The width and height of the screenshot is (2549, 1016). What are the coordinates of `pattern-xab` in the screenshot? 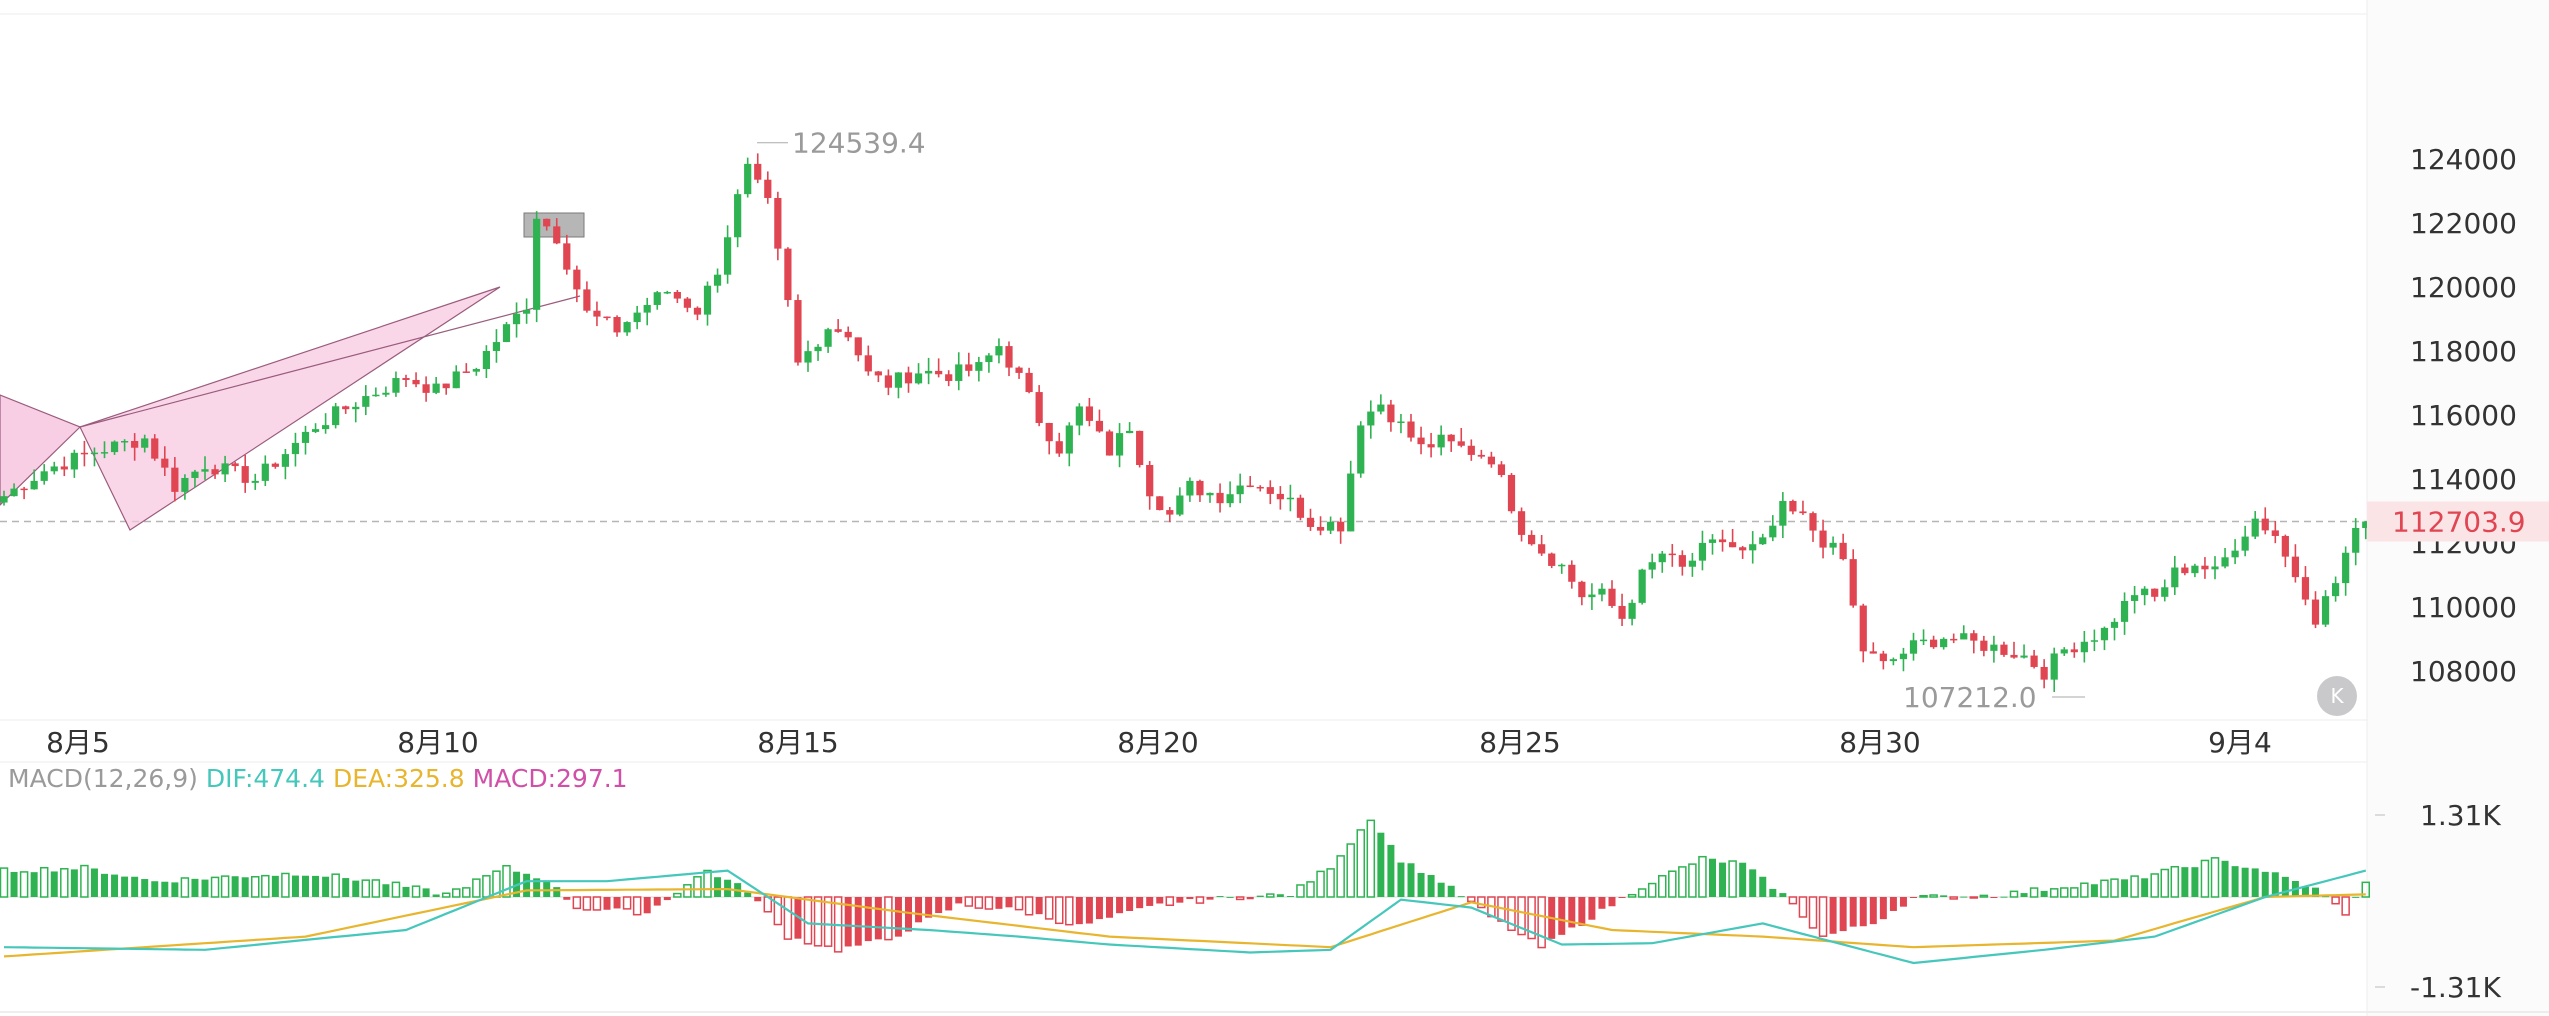 It's located at (41, 450).